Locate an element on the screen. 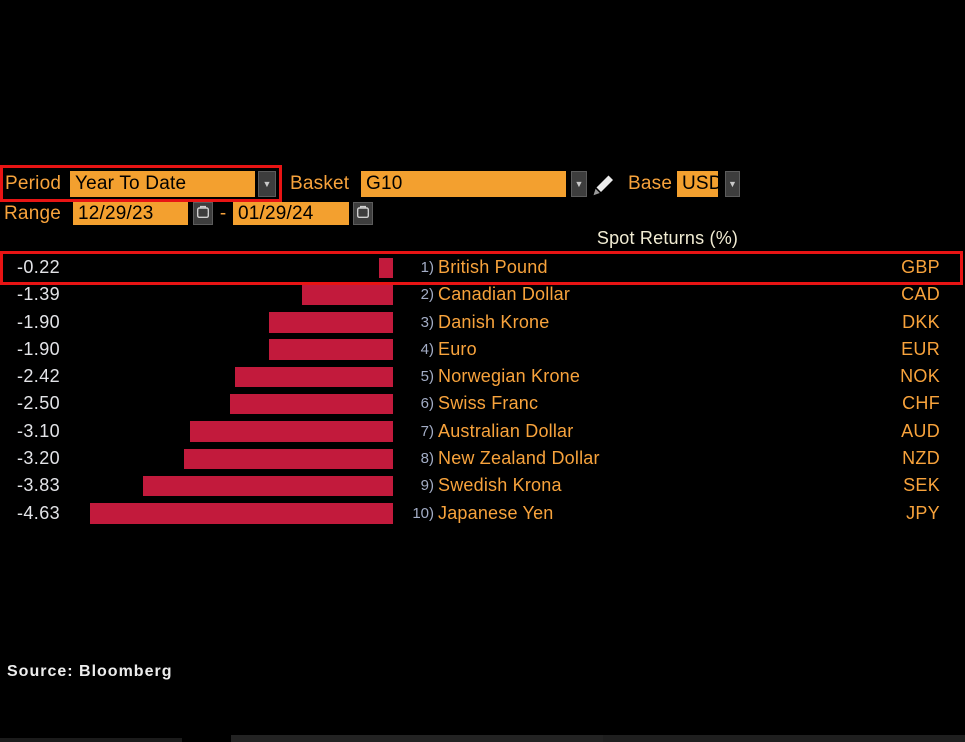 The height and width of the screenshot is (742, 965). chart-row: -3.10 7) Australian Dollar AUD is located at coordinates (482, 431).